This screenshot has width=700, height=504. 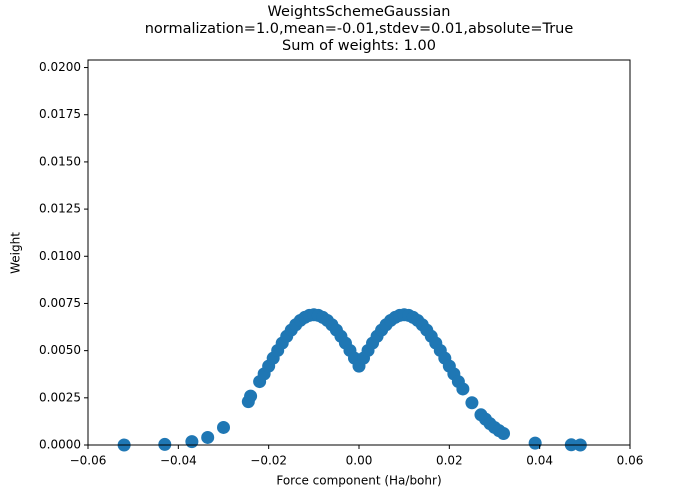 What do you see at coordinates (359, 461) in the screenshot?
I see `x-tick-label: 0.00` at bounding box center [359, 461].